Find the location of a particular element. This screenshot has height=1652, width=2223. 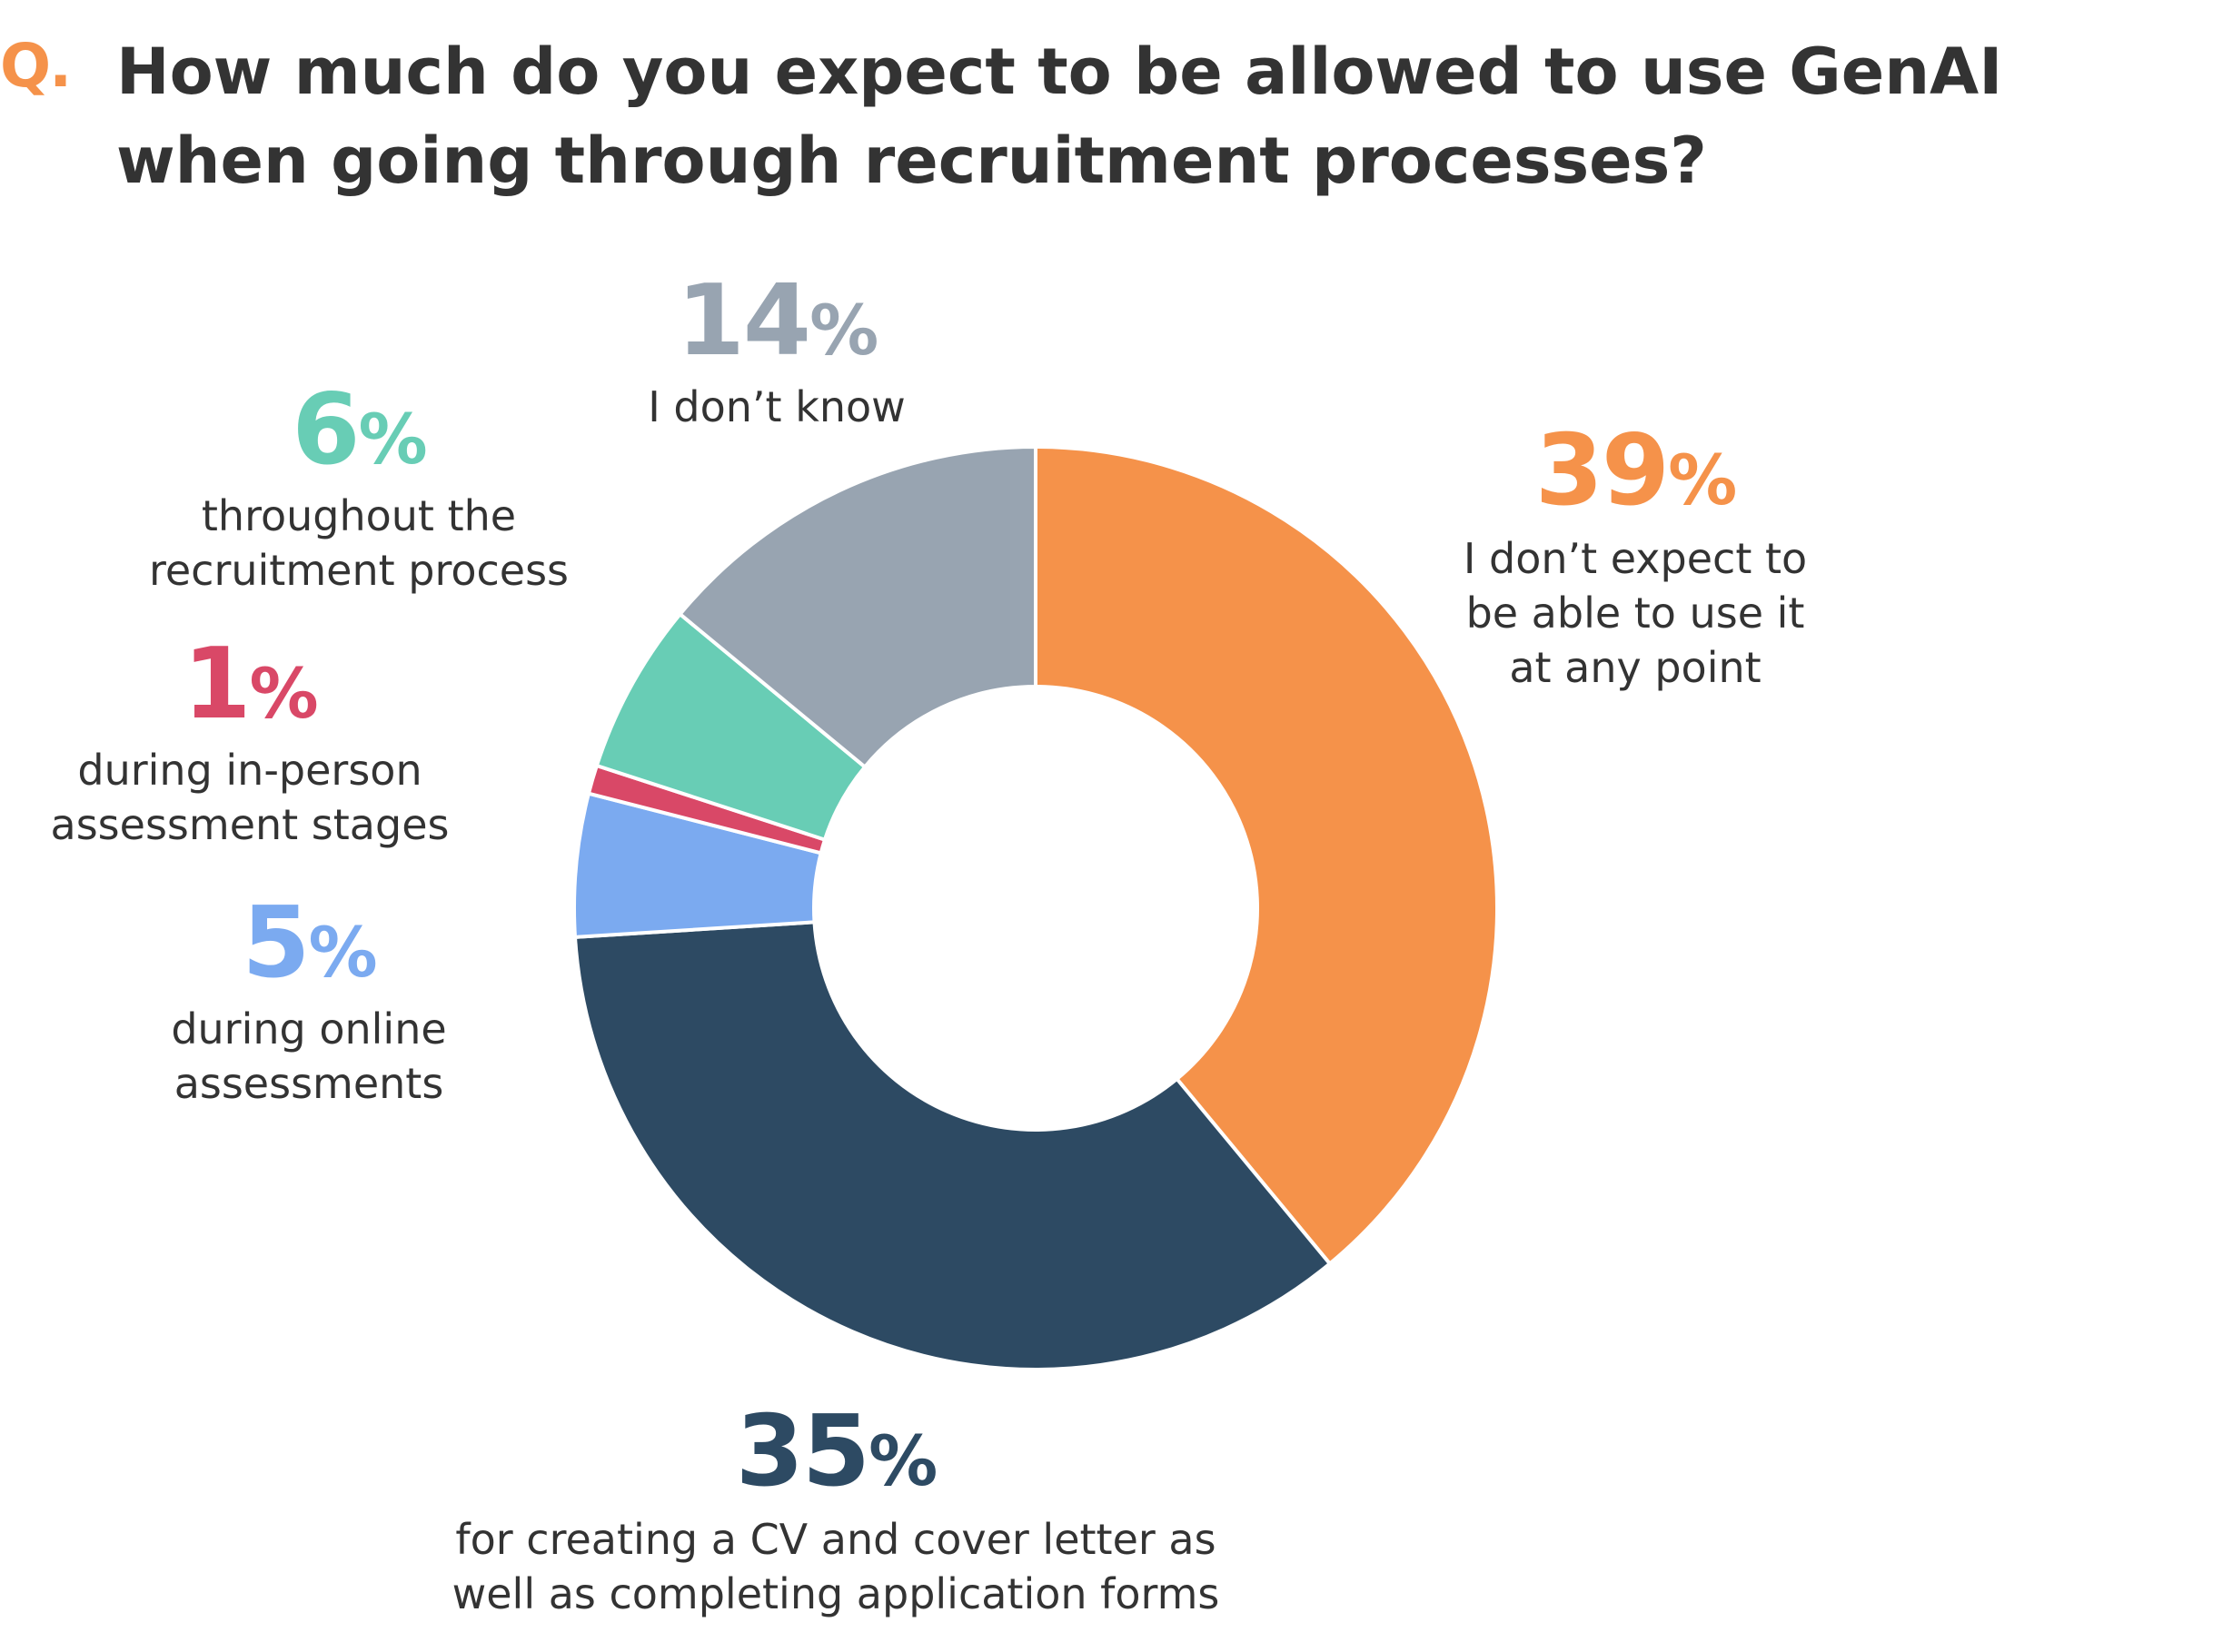

slice-cv-cover-letter is located at coordinates (952, 1145).